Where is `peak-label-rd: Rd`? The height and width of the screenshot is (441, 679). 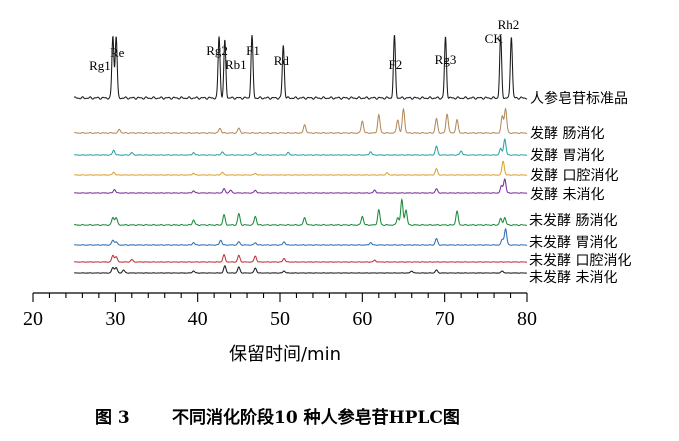
peak-label-rd: Rd is located at coordinates (282, 60).